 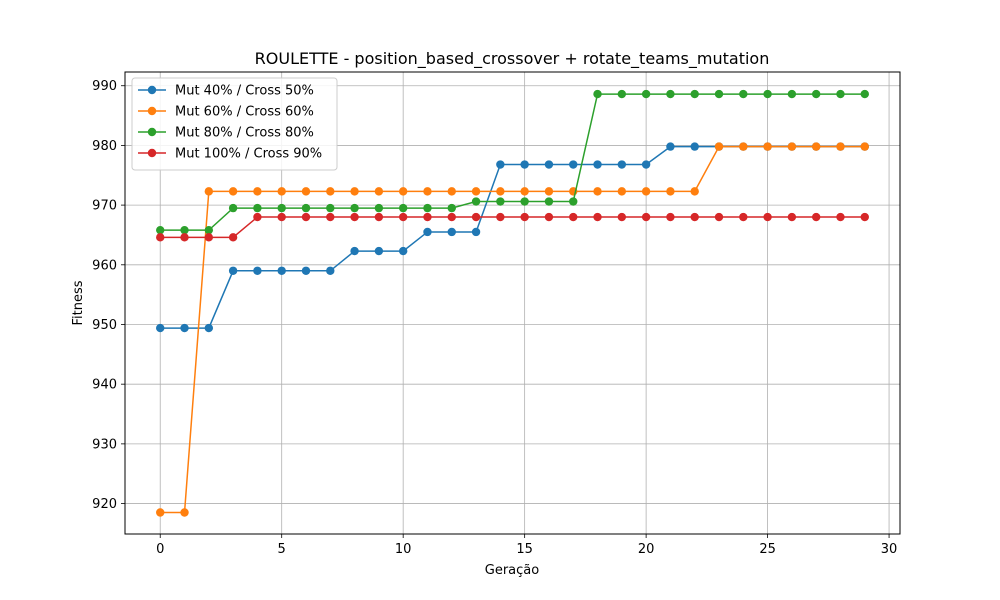 What do you see at coordinates (104, 146) in the screenshot?
I see `y-tick-label: 980` at bounding box center [104, 146].